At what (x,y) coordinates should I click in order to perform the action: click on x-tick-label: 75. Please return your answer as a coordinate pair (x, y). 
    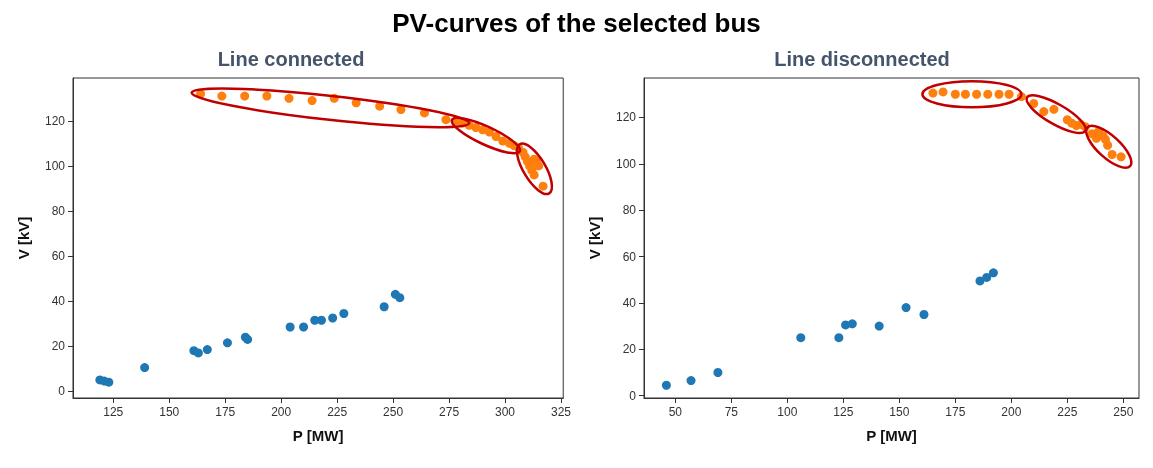
    Looking at the image, I should click on (731, 412).